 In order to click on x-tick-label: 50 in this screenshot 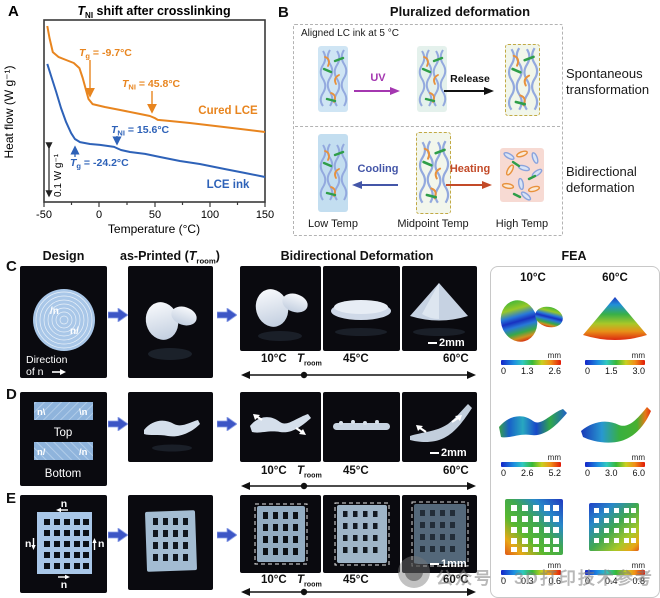, I will do `click(155, 215)`.